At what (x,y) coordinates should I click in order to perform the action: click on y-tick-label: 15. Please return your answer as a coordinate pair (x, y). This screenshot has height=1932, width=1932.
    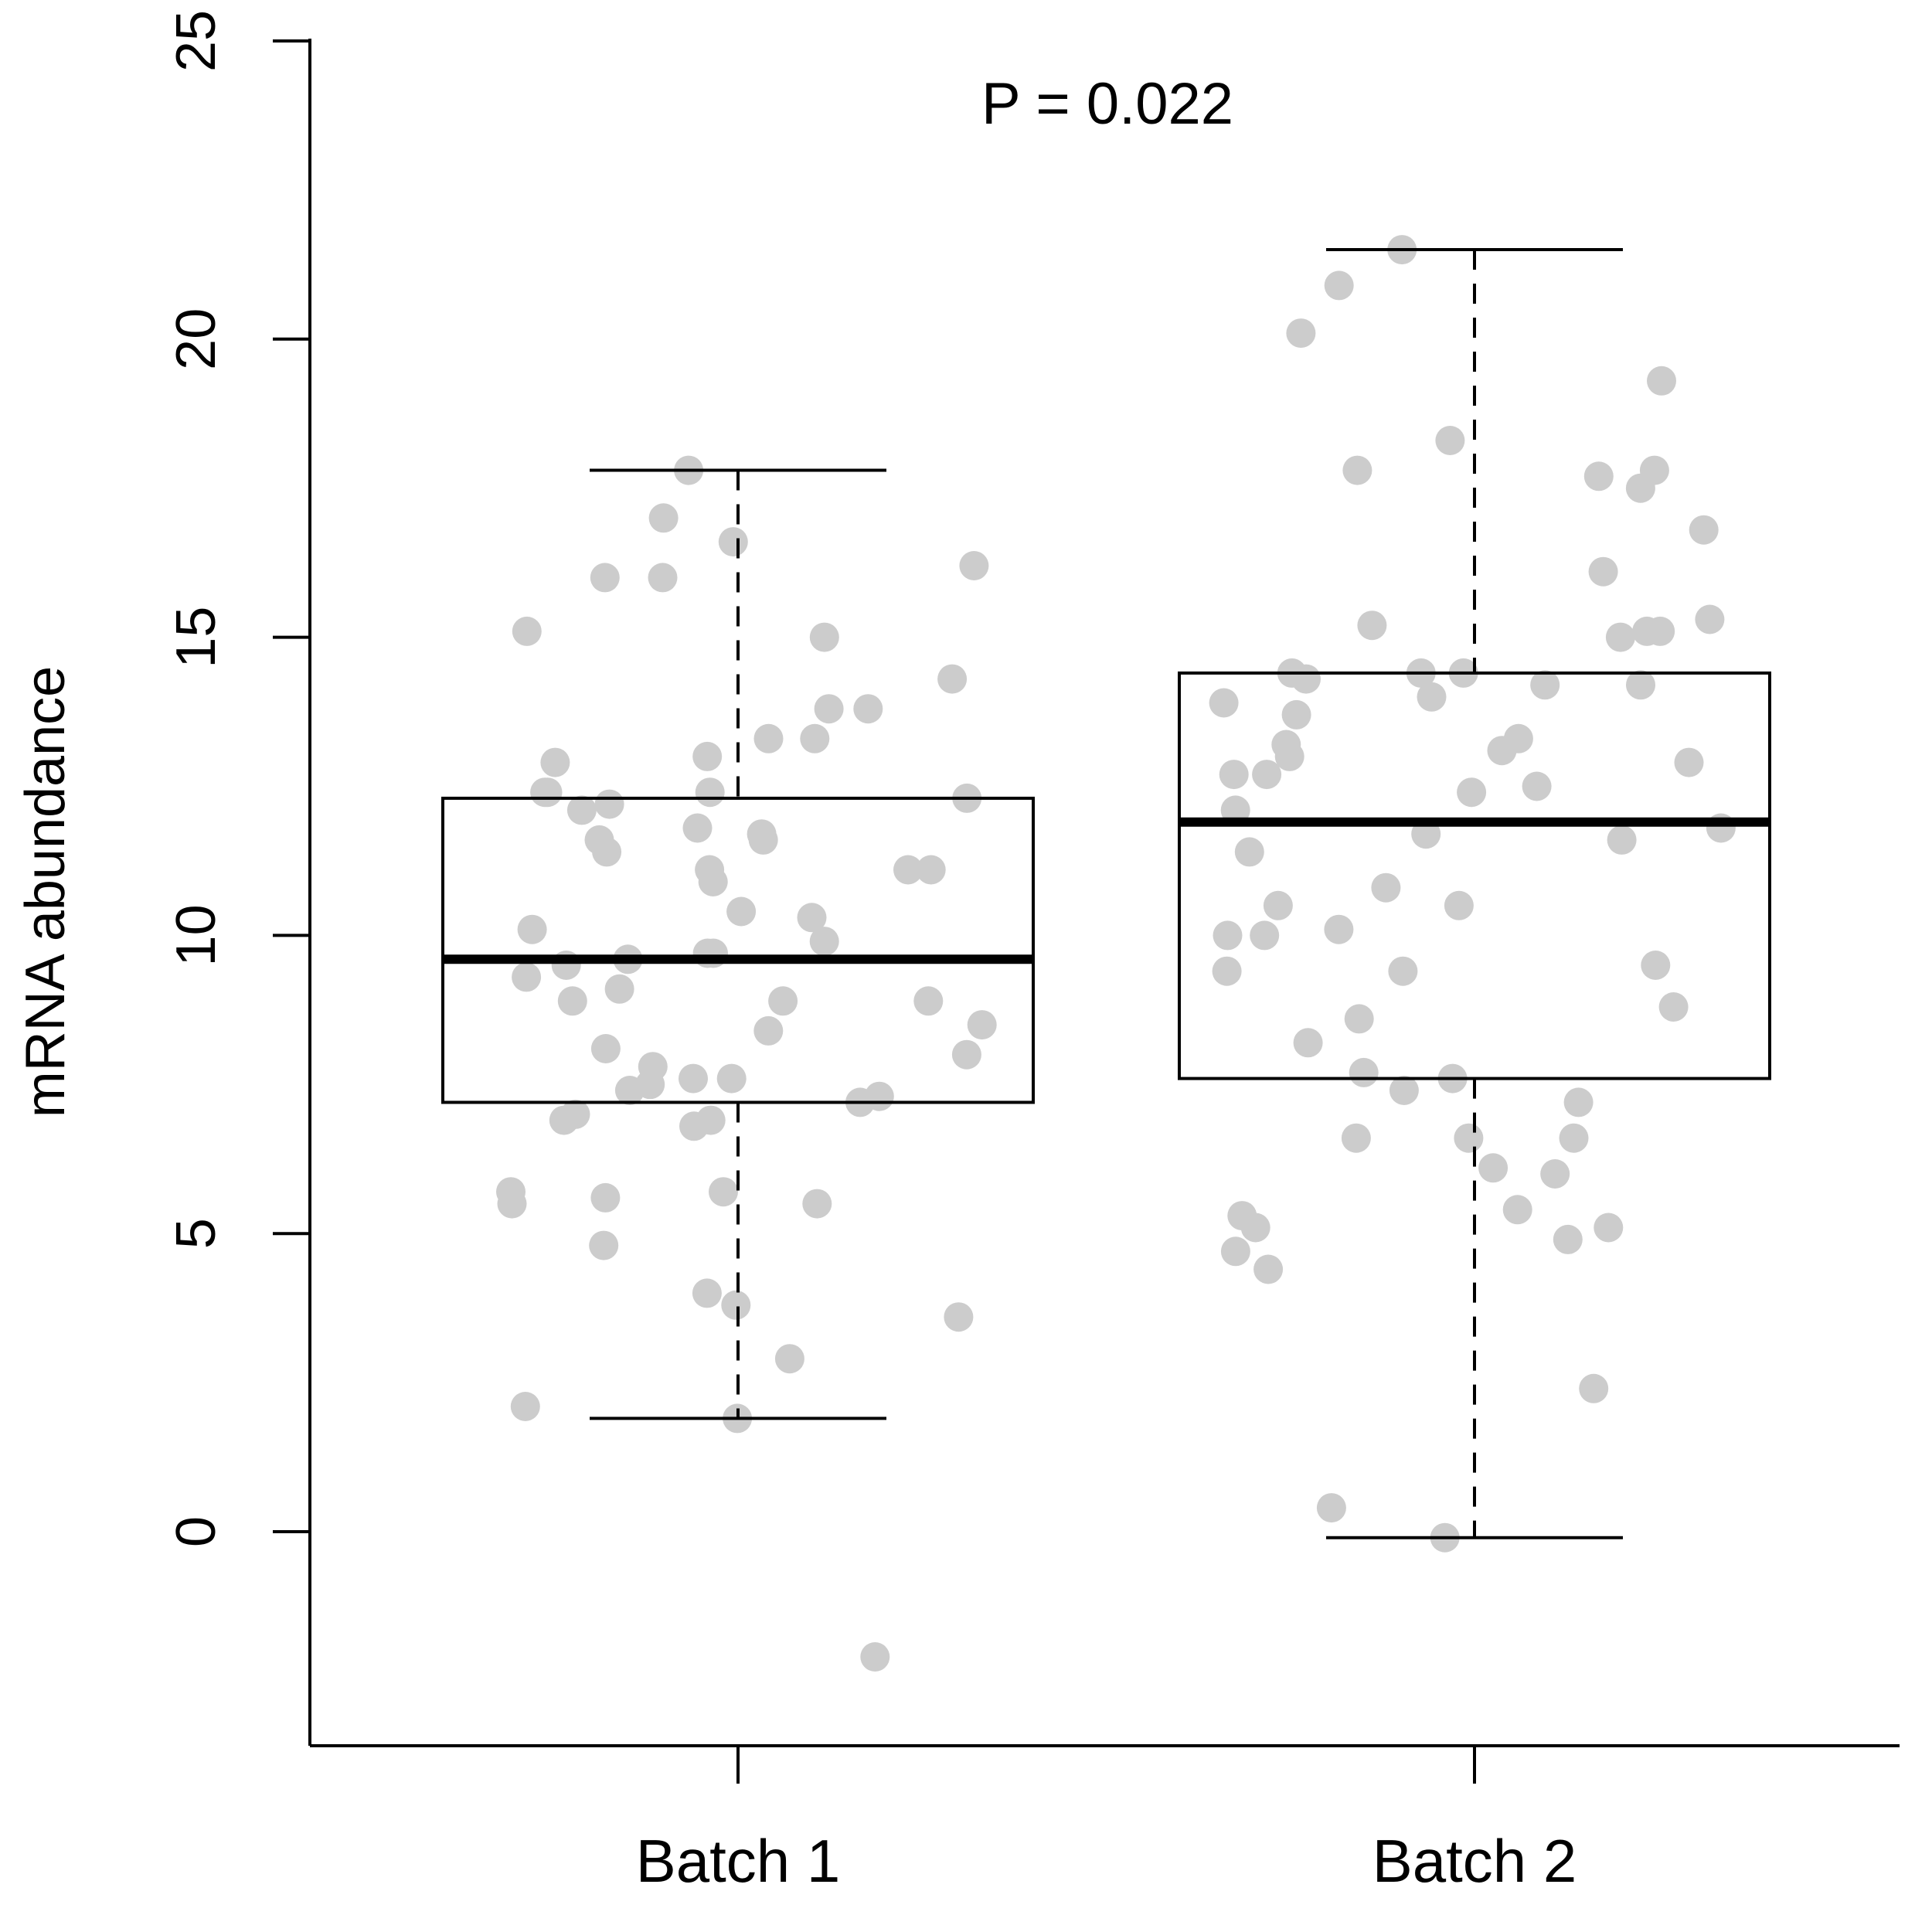
    Looking at the image, I should click on (196, 638).